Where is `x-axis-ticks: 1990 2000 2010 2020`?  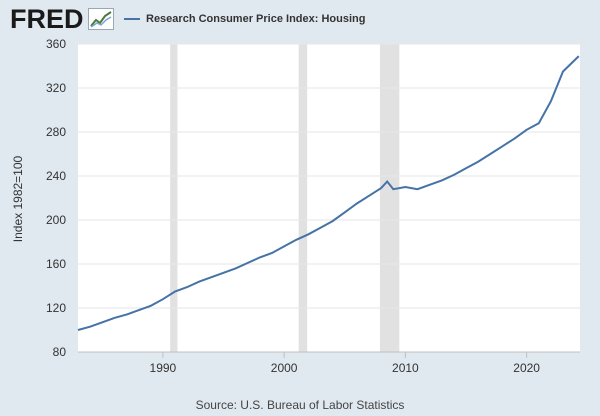 x-axis-ticks: 1990 2000 2010 2020 is located at coordinates (329, 363).